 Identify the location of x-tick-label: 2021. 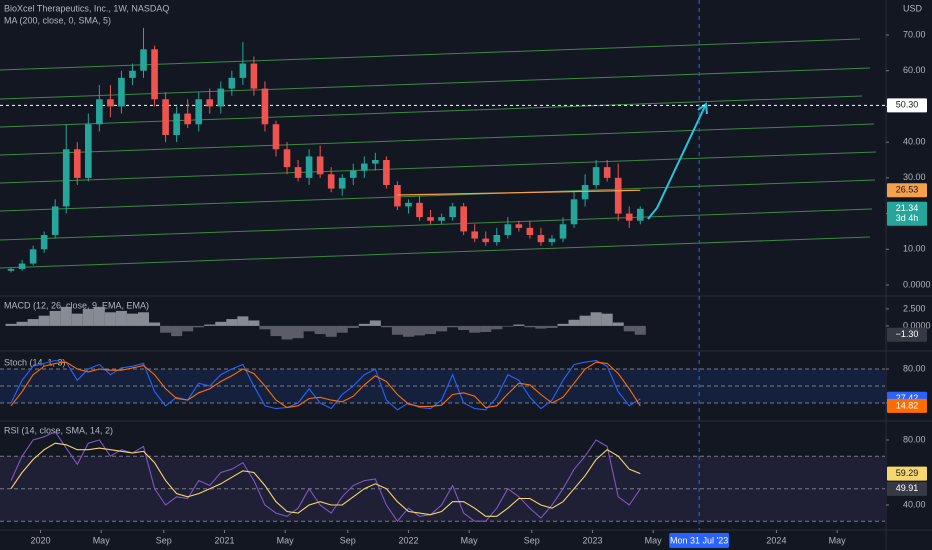
(224, 540).